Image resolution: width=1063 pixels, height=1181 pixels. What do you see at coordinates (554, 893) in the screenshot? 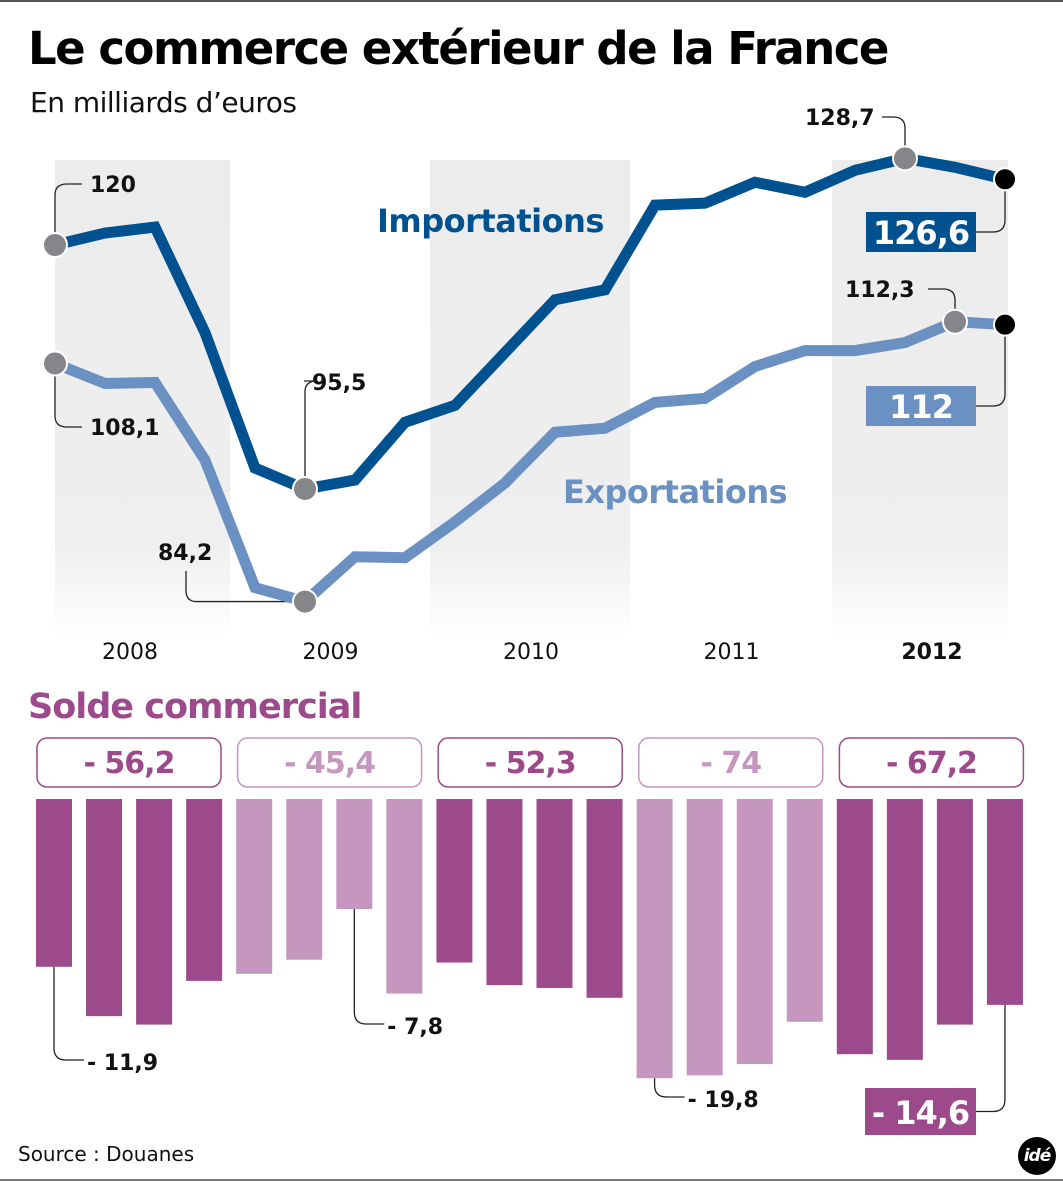
I see `bar-2010-T3` at bounding box center [554, 893].